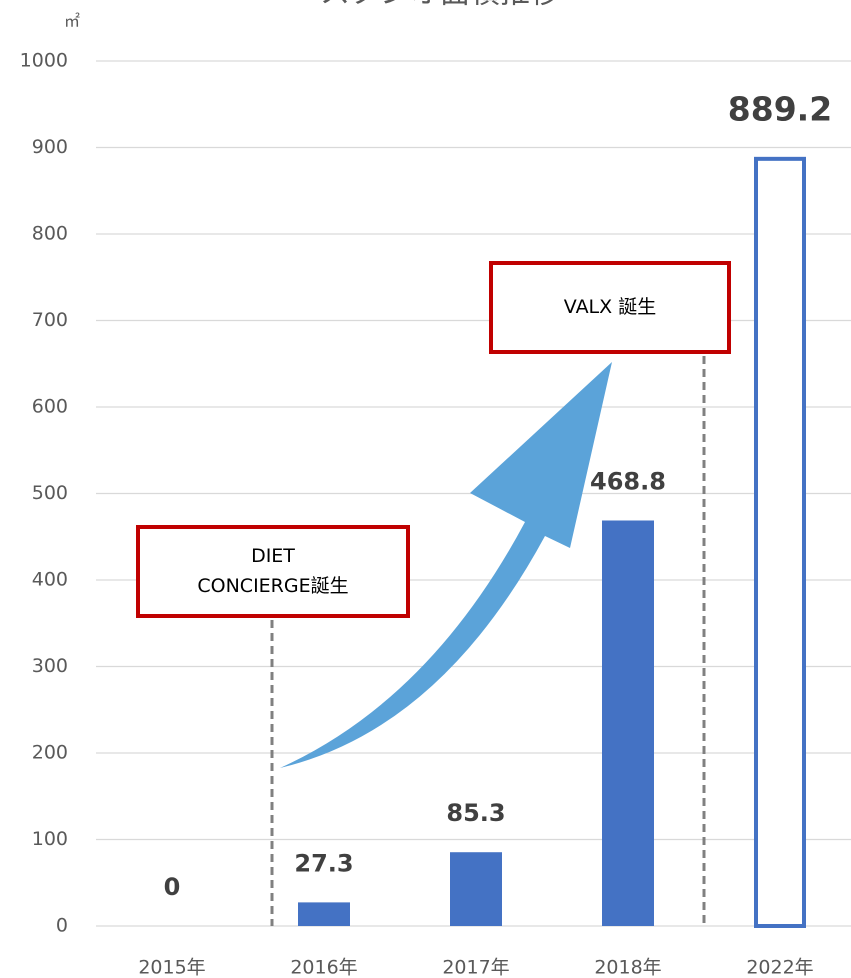 This screenshot has height=978, width=851. I want to click on y-tick-label: 600, so click(50, 407).